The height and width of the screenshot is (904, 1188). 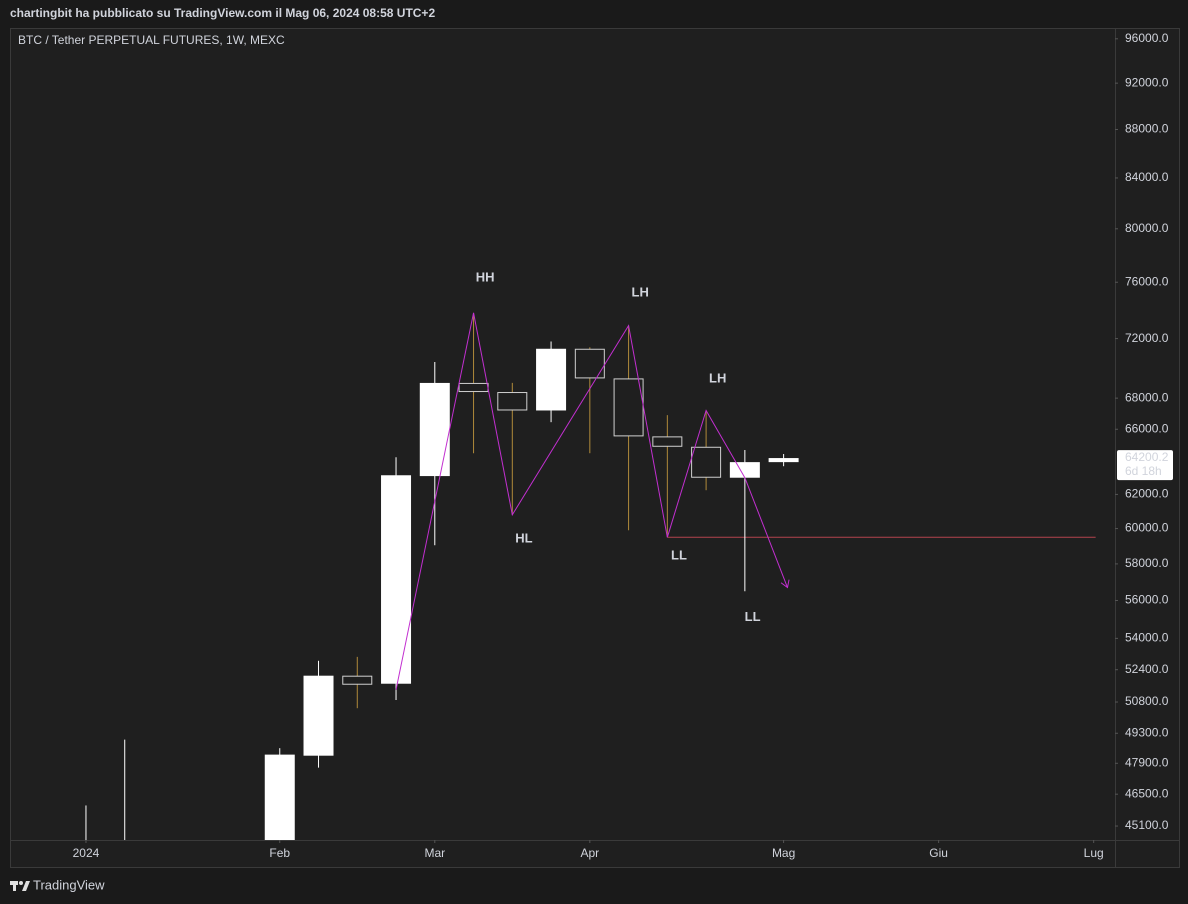 What do you see at coordinates (1147, 563) in the screenshot?
I see `y-tick-label: 58000.0` at bounding box center [1147, 563].